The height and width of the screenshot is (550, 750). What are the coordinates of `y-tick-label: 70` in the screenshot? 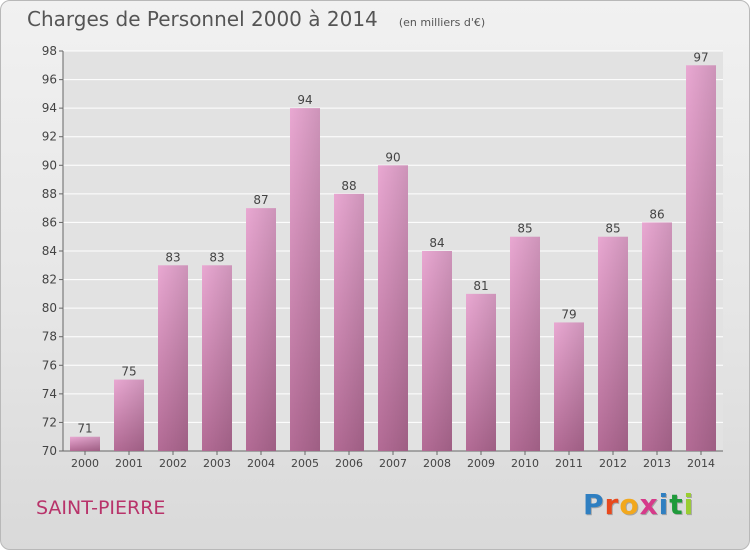 It's located at (49, 451).